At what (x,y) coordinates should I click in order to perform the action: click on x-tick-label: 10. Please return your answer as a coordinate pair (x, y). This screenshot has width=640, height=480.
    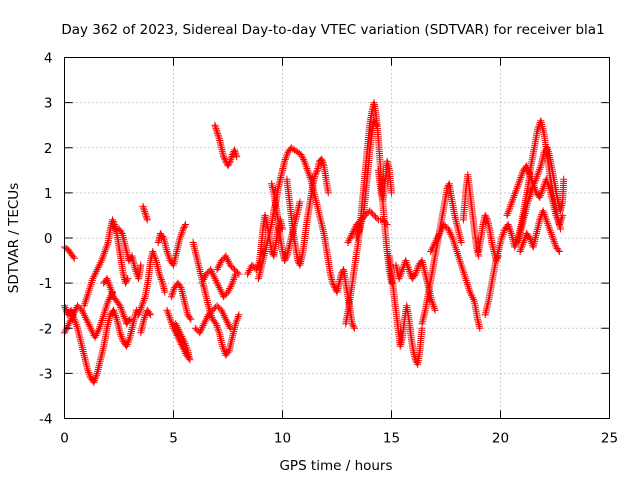
    Looking at the image, I should click on (282, 439).